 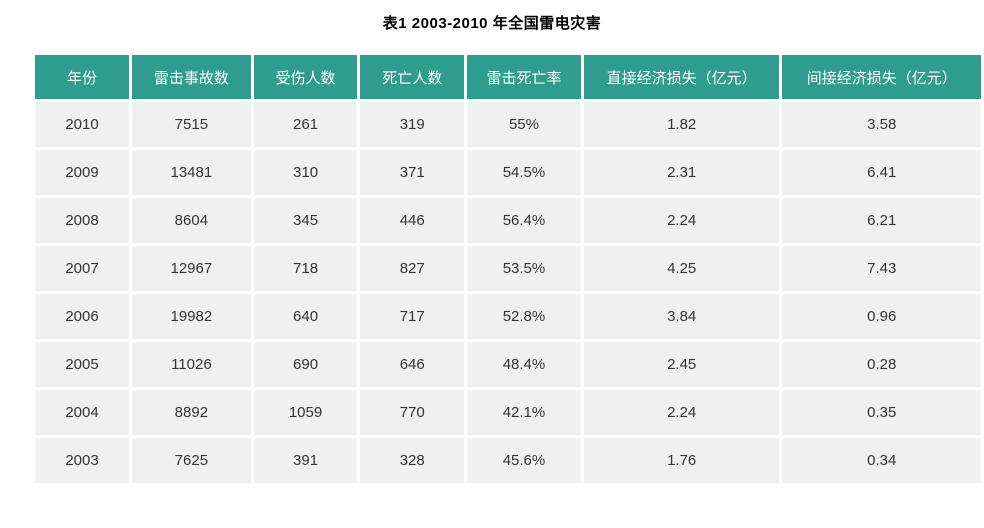 I want to click on table-row: 2004 8892 1059 770 42.1% 2.24 0.35, so click(x=508, y=412).